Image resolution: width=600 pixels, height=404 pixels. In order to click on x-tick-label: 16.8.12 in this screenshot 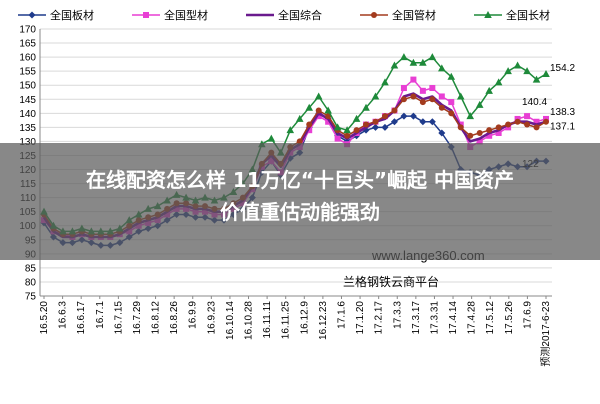, I will do `click(156, 318)`.